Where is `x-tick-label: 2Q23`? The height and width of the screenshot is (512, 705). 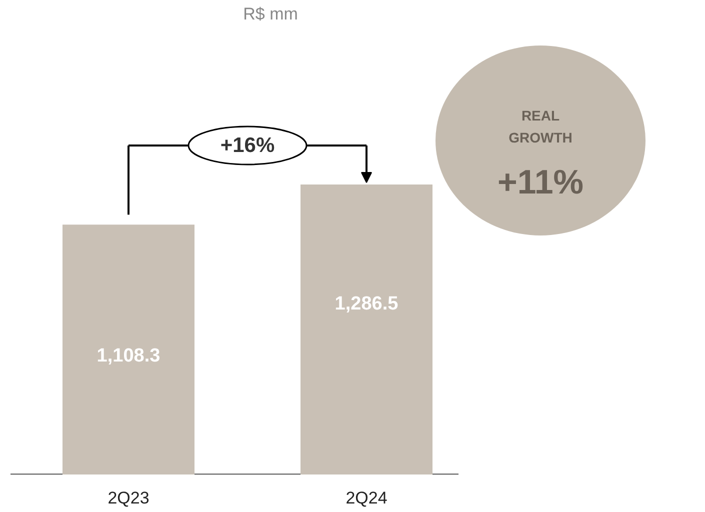
x-tick-label: 2Q23 is located at coordinates (129, 498).